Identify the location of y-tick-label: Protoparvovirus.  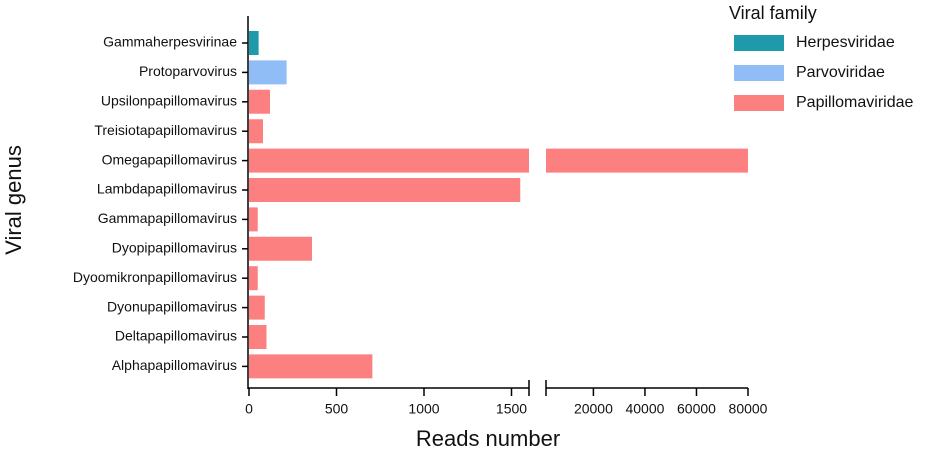
(188, 71).